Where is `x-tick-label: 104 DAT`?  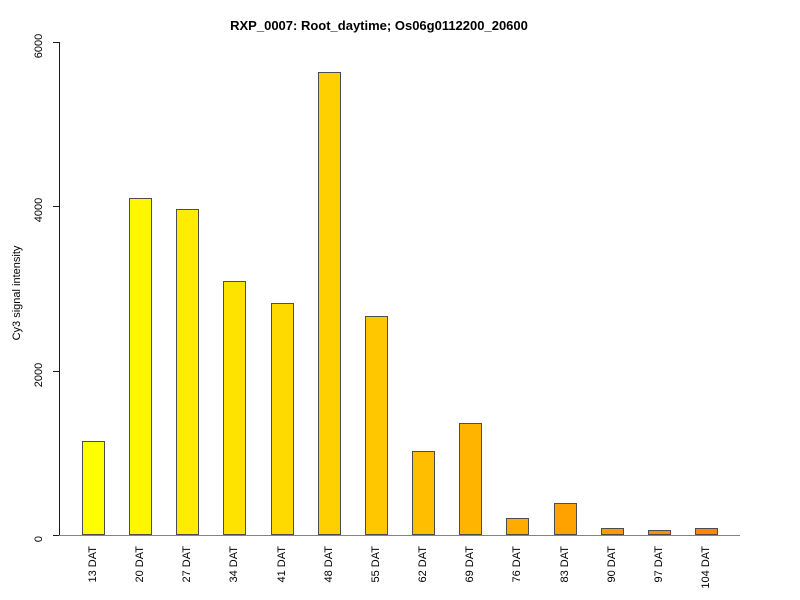 x-tick-label: 104 DAT is located at coordinates (705, 567).